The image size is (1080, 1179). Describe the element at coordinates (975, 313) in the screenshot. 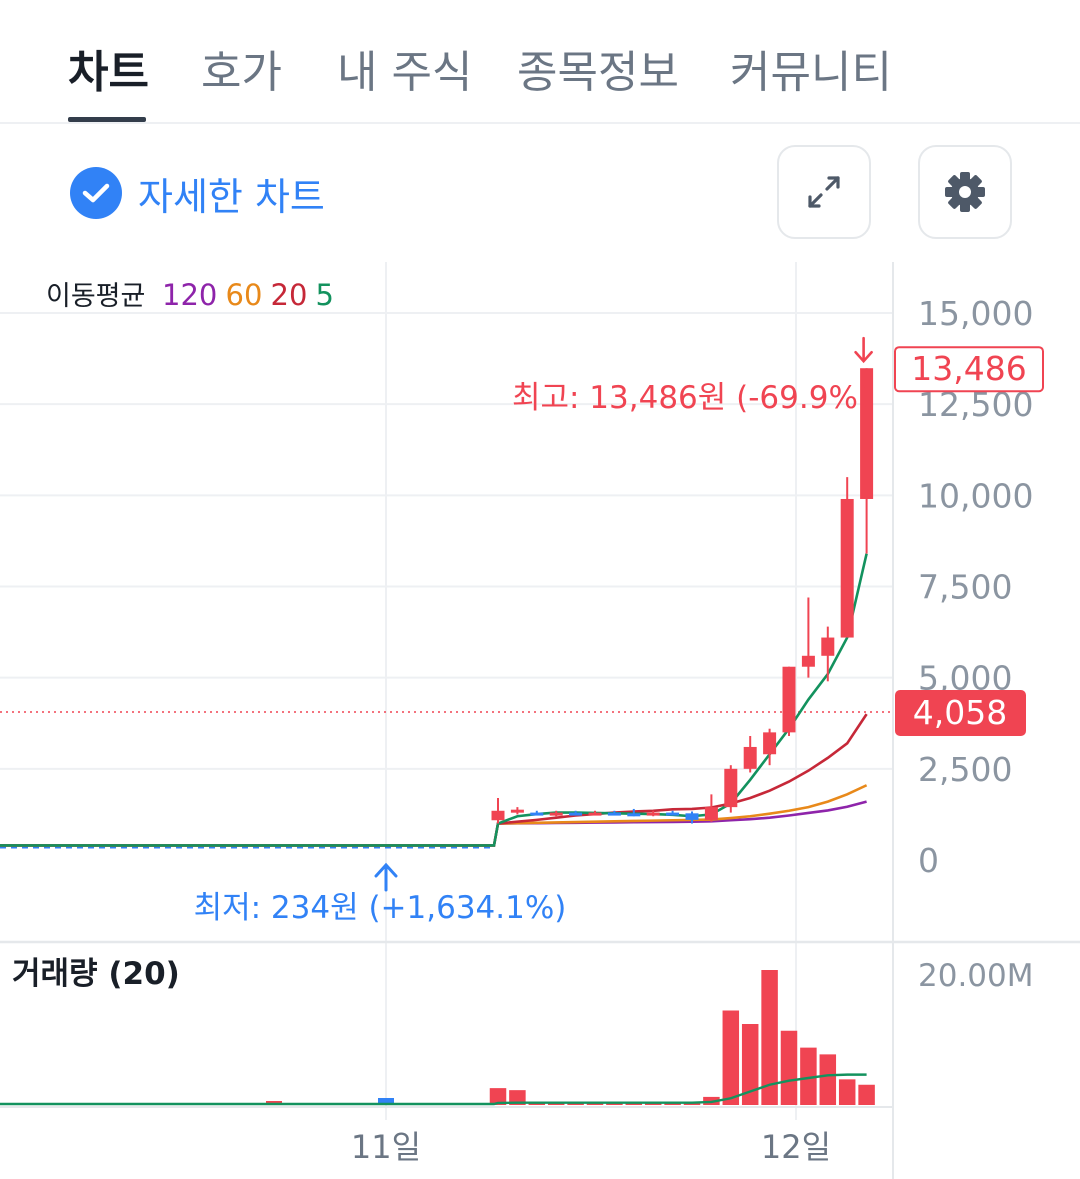

I see `y-tick-label: 15,000` at that location.